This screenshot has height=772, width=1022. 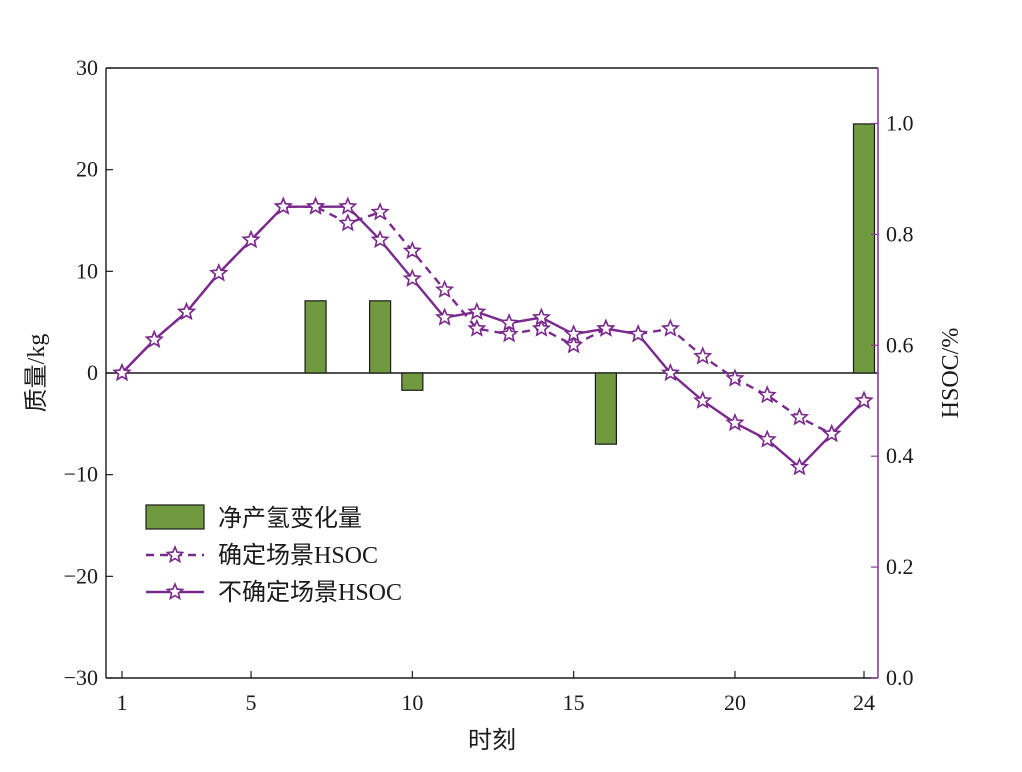 What do you see at coordinates (951, 373) in the screenshot?
I see `y-right-axis-title: HSOC/%` at bounding box center [951, 373].